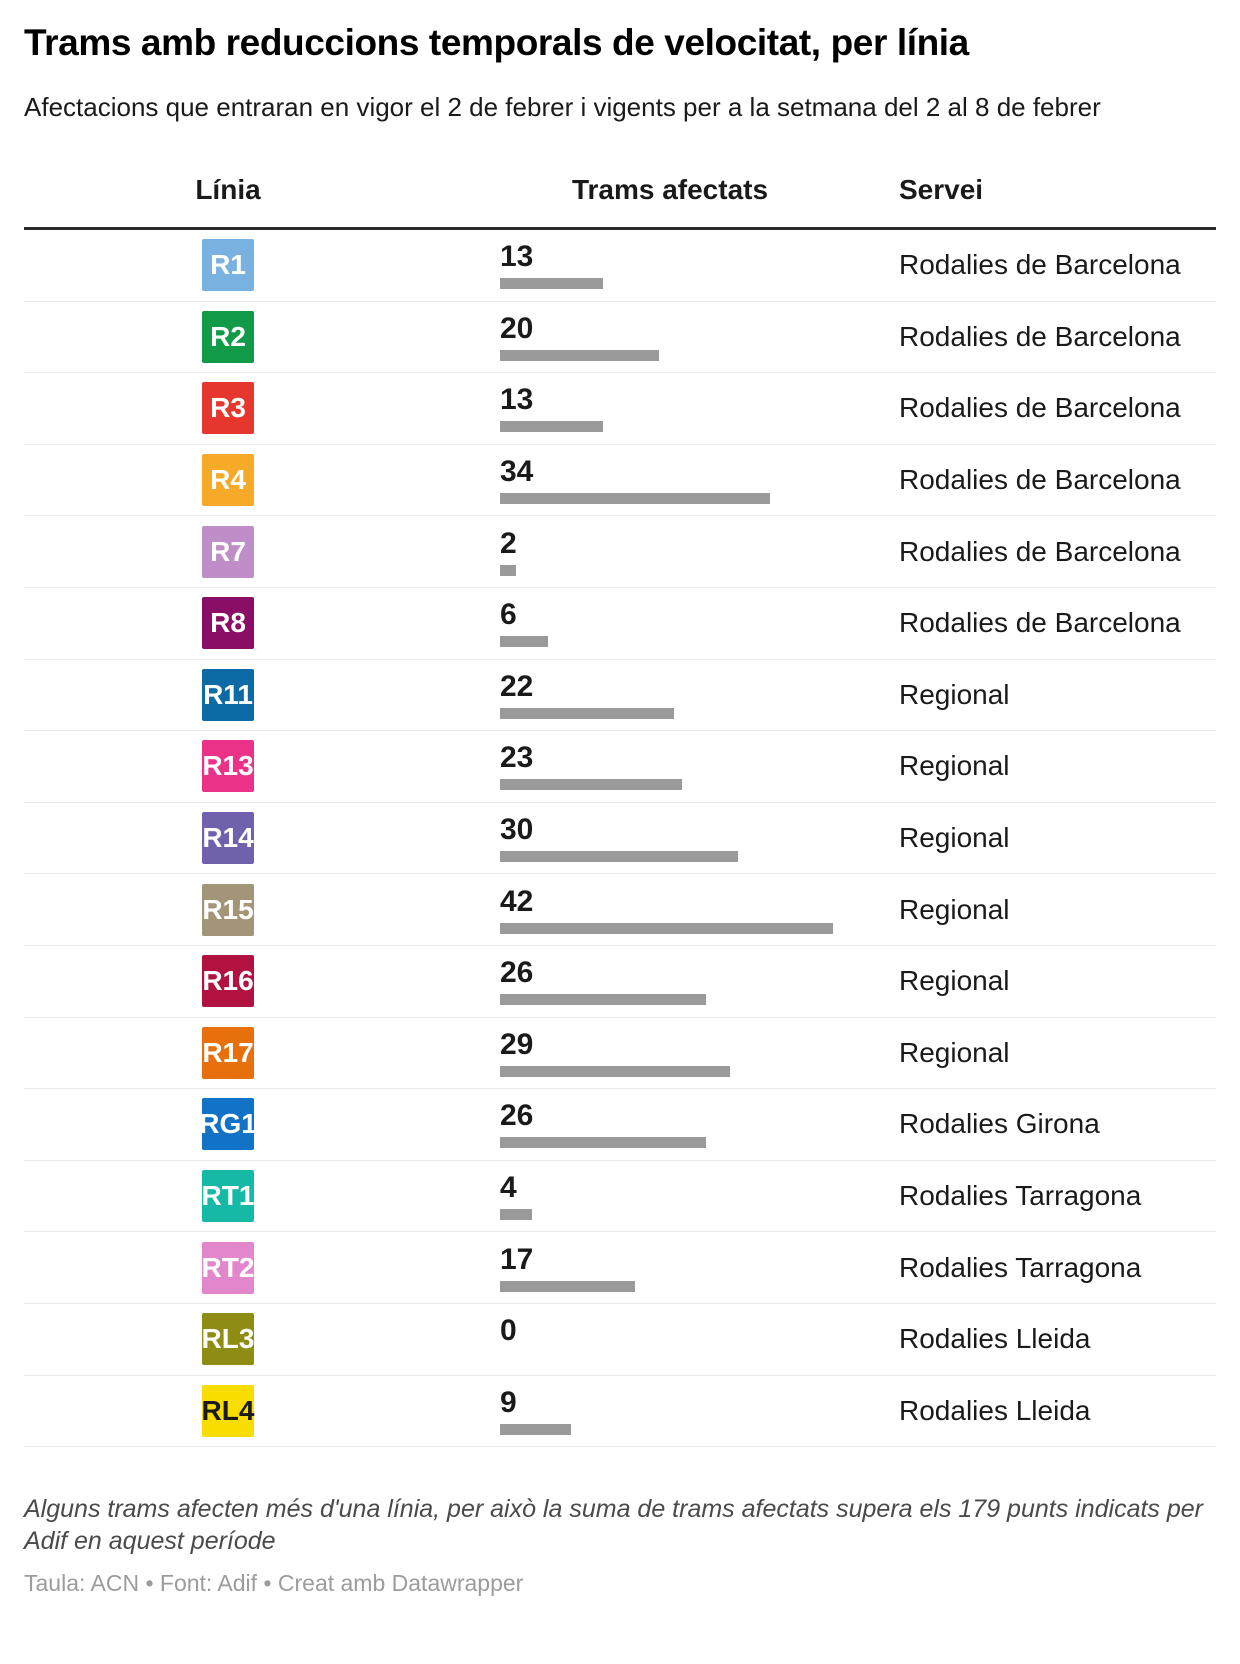 The width and height of the screenshot is (1240, 1664). What do you see at coordinates (699, 551) in the screenshot?
I see `trams-cell: 2` at bounding box center [699, 551].